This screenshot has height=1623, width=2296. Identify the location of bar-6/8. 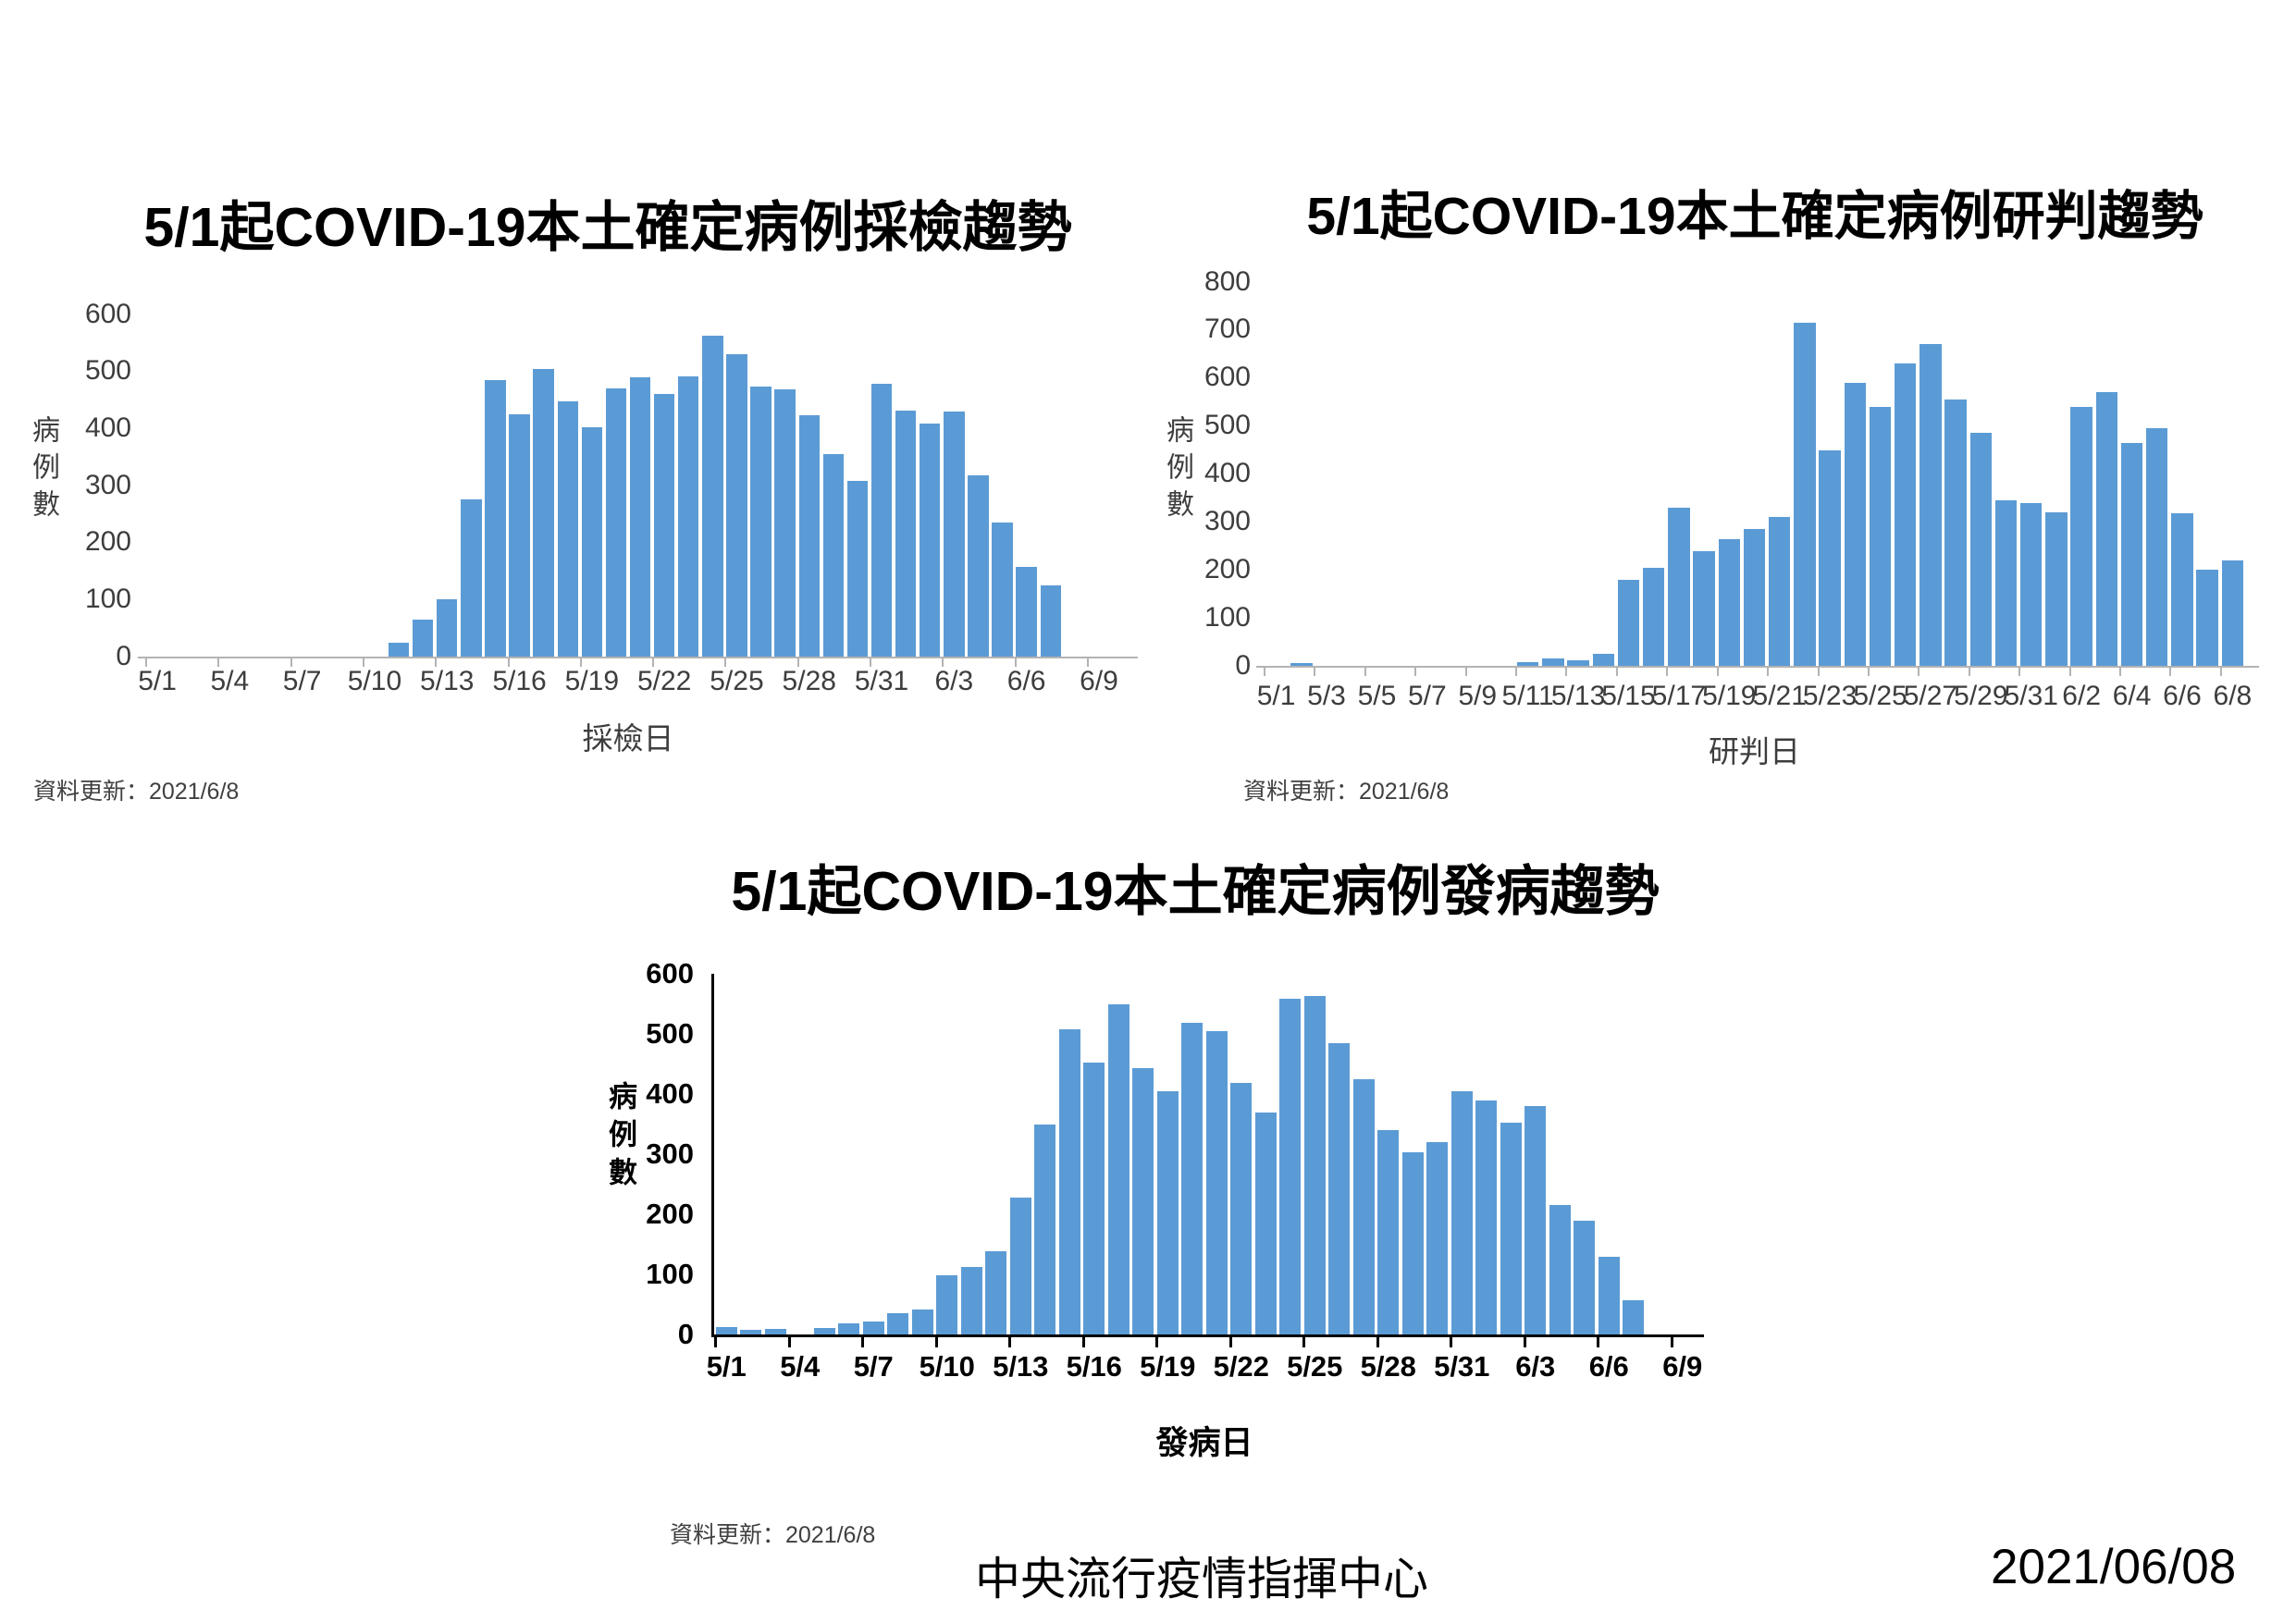
(2232, 612).